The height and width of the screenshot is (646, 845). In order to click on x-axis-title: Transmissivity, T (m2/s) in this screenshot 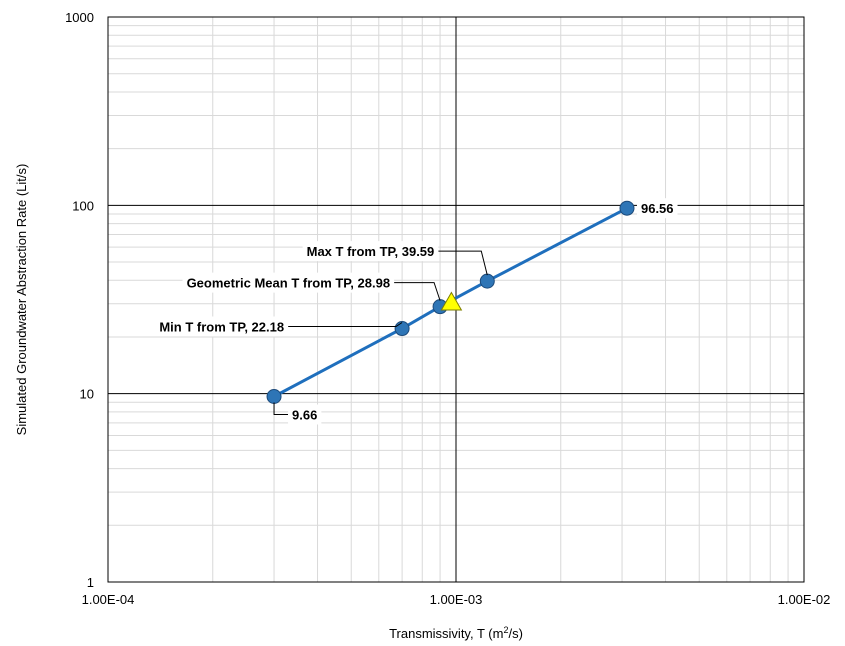, I will do `click(456, 633)`.